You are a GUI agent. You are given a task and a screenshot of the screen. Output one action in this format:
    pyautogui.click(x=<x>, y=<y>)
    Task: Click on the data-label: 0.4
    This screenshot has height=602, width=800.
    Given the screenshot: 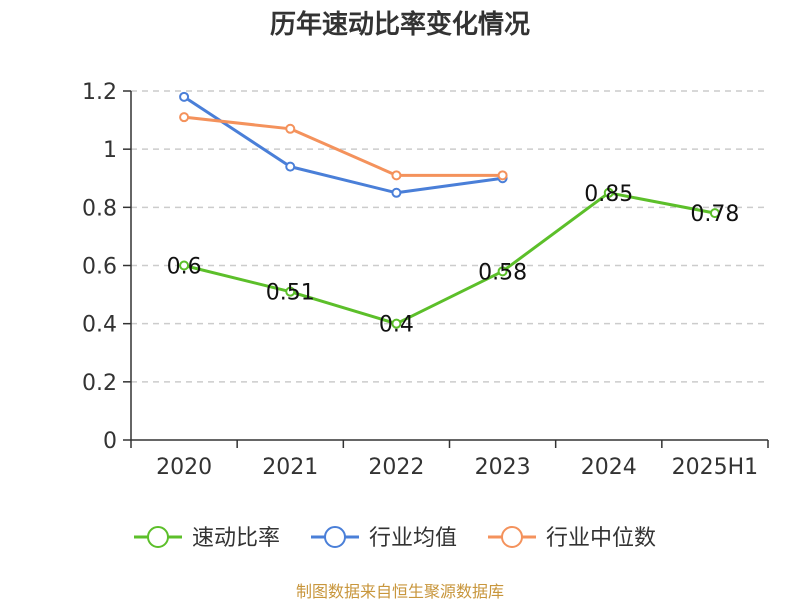 What is the action you would take?
    pyautogui.click(x=396, y=325)
    